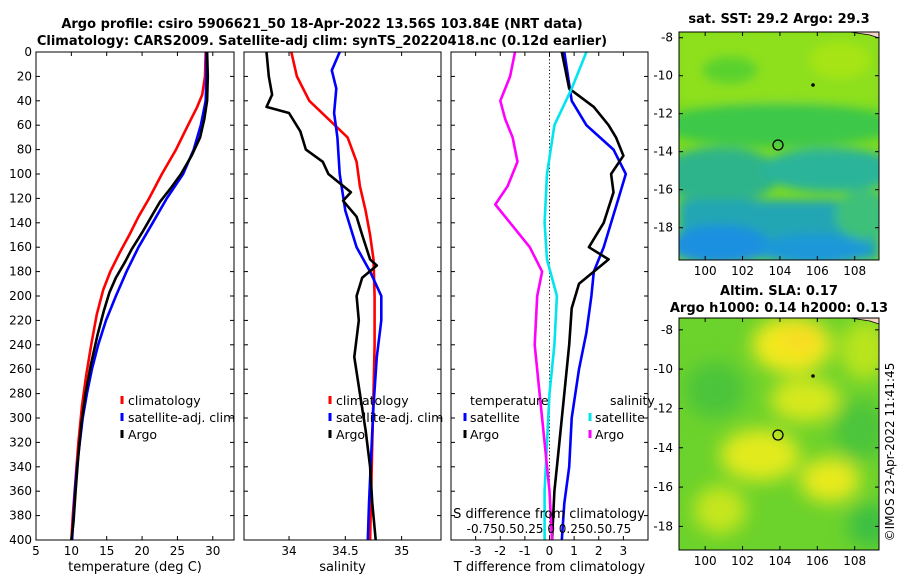 This screenshot has height=580, width=900. Describe the element at coordinates (20, 491) in the screenshot. I see `y-tick-label: 360` at that location.